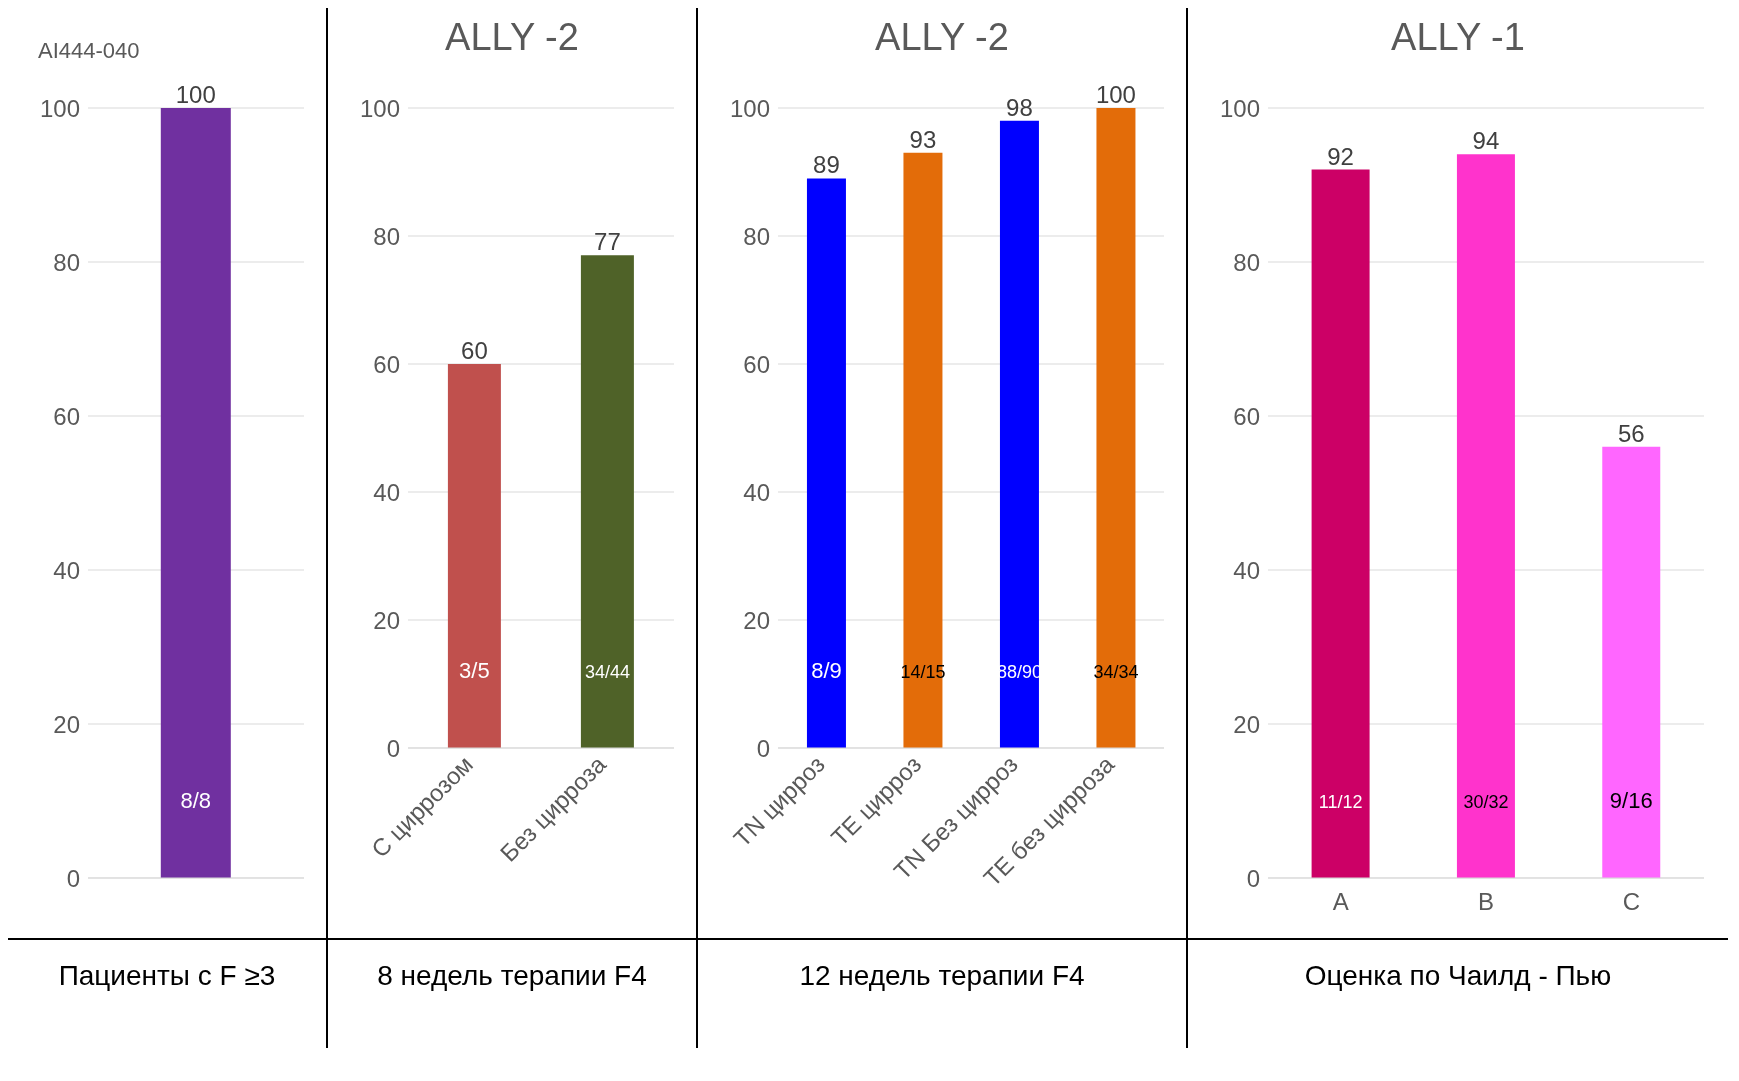  What do you see at coordinates (1486, 901) in the screenshot?
I see `x-tick-label: B` at bounding box center [1486, 901].